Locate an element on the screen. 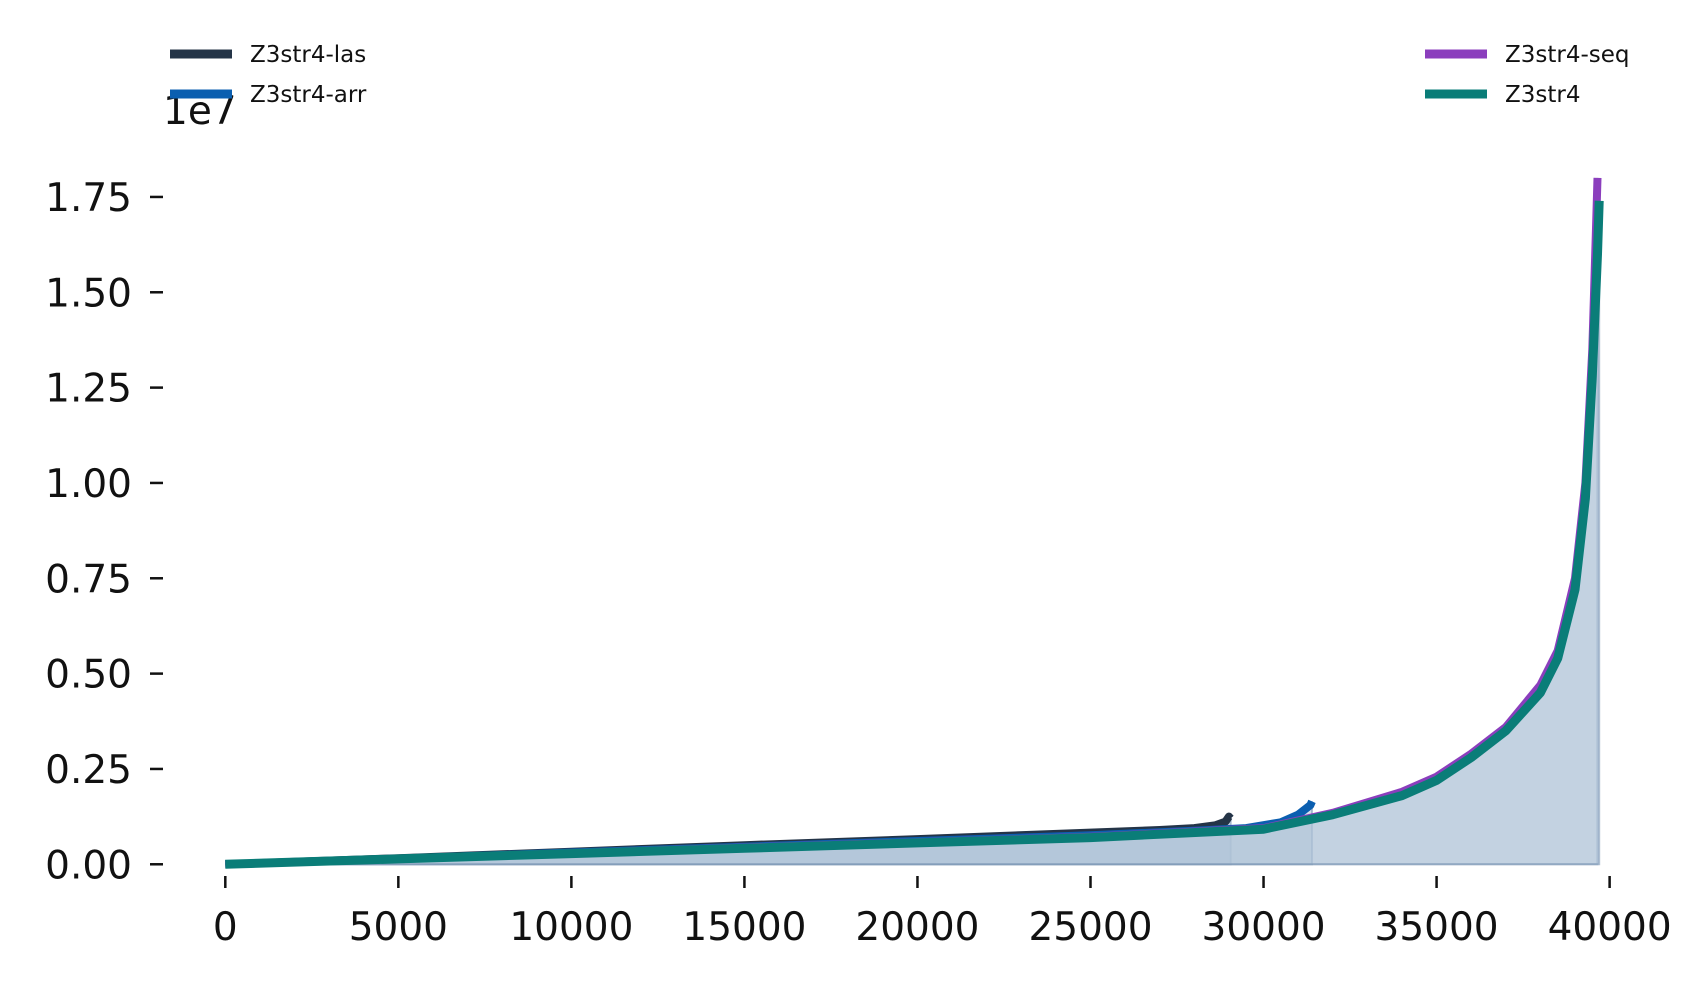 The width and height of the screenshot is (1696, 982). y-tick-label: 1.50 is located at coordinates (88, 293).